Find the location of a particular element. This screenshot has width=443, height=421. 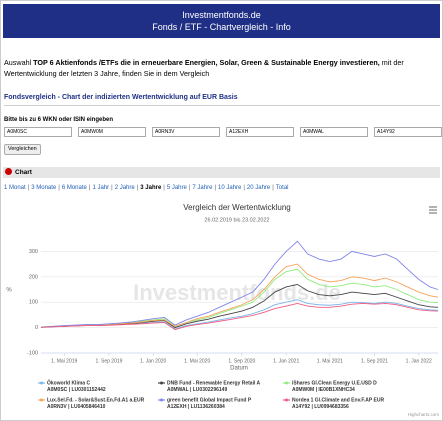

y-tick-label: 0 is located at coordinates (36, 328).